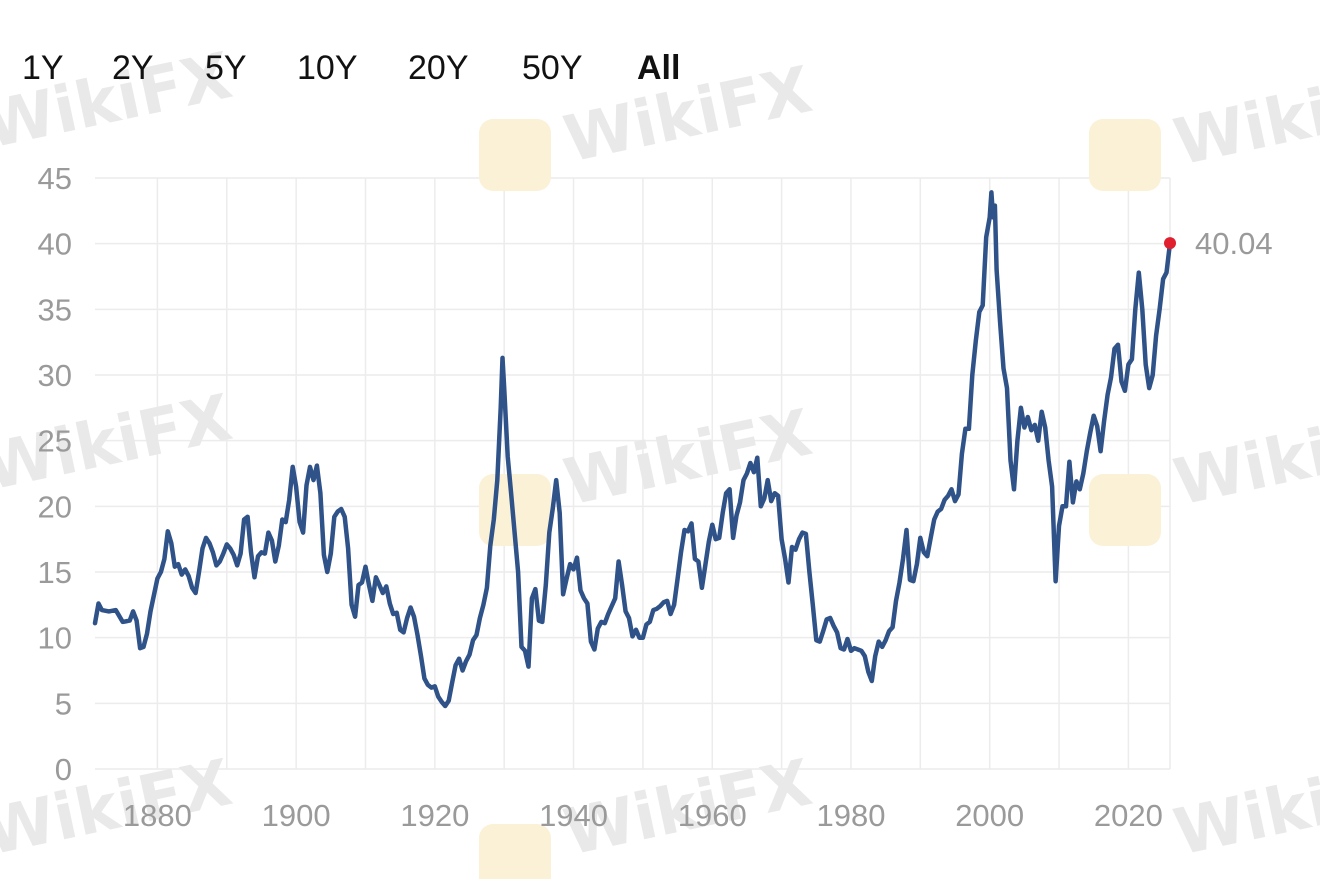  What do you see at coordinates (43, 68) in the screenshot?
I see `range-tab-1y: 1Y` at bounding box center [43, 68].